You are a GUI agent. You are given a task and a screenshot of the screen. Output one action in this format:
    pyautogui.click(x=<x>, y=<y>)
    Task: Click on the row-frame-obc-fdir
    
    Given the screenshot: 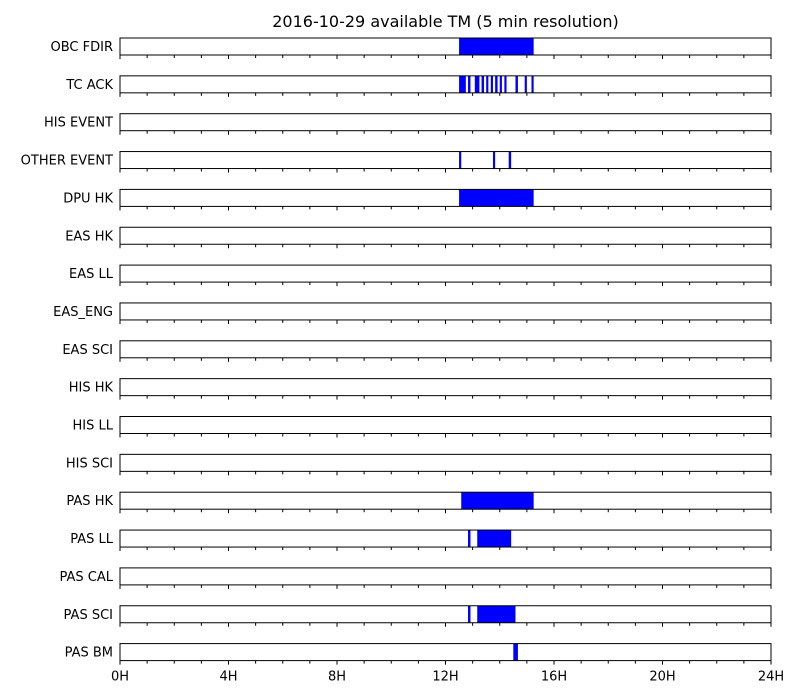 What is the action you would take?
    pyautogui.click(x=445, y=46)
    